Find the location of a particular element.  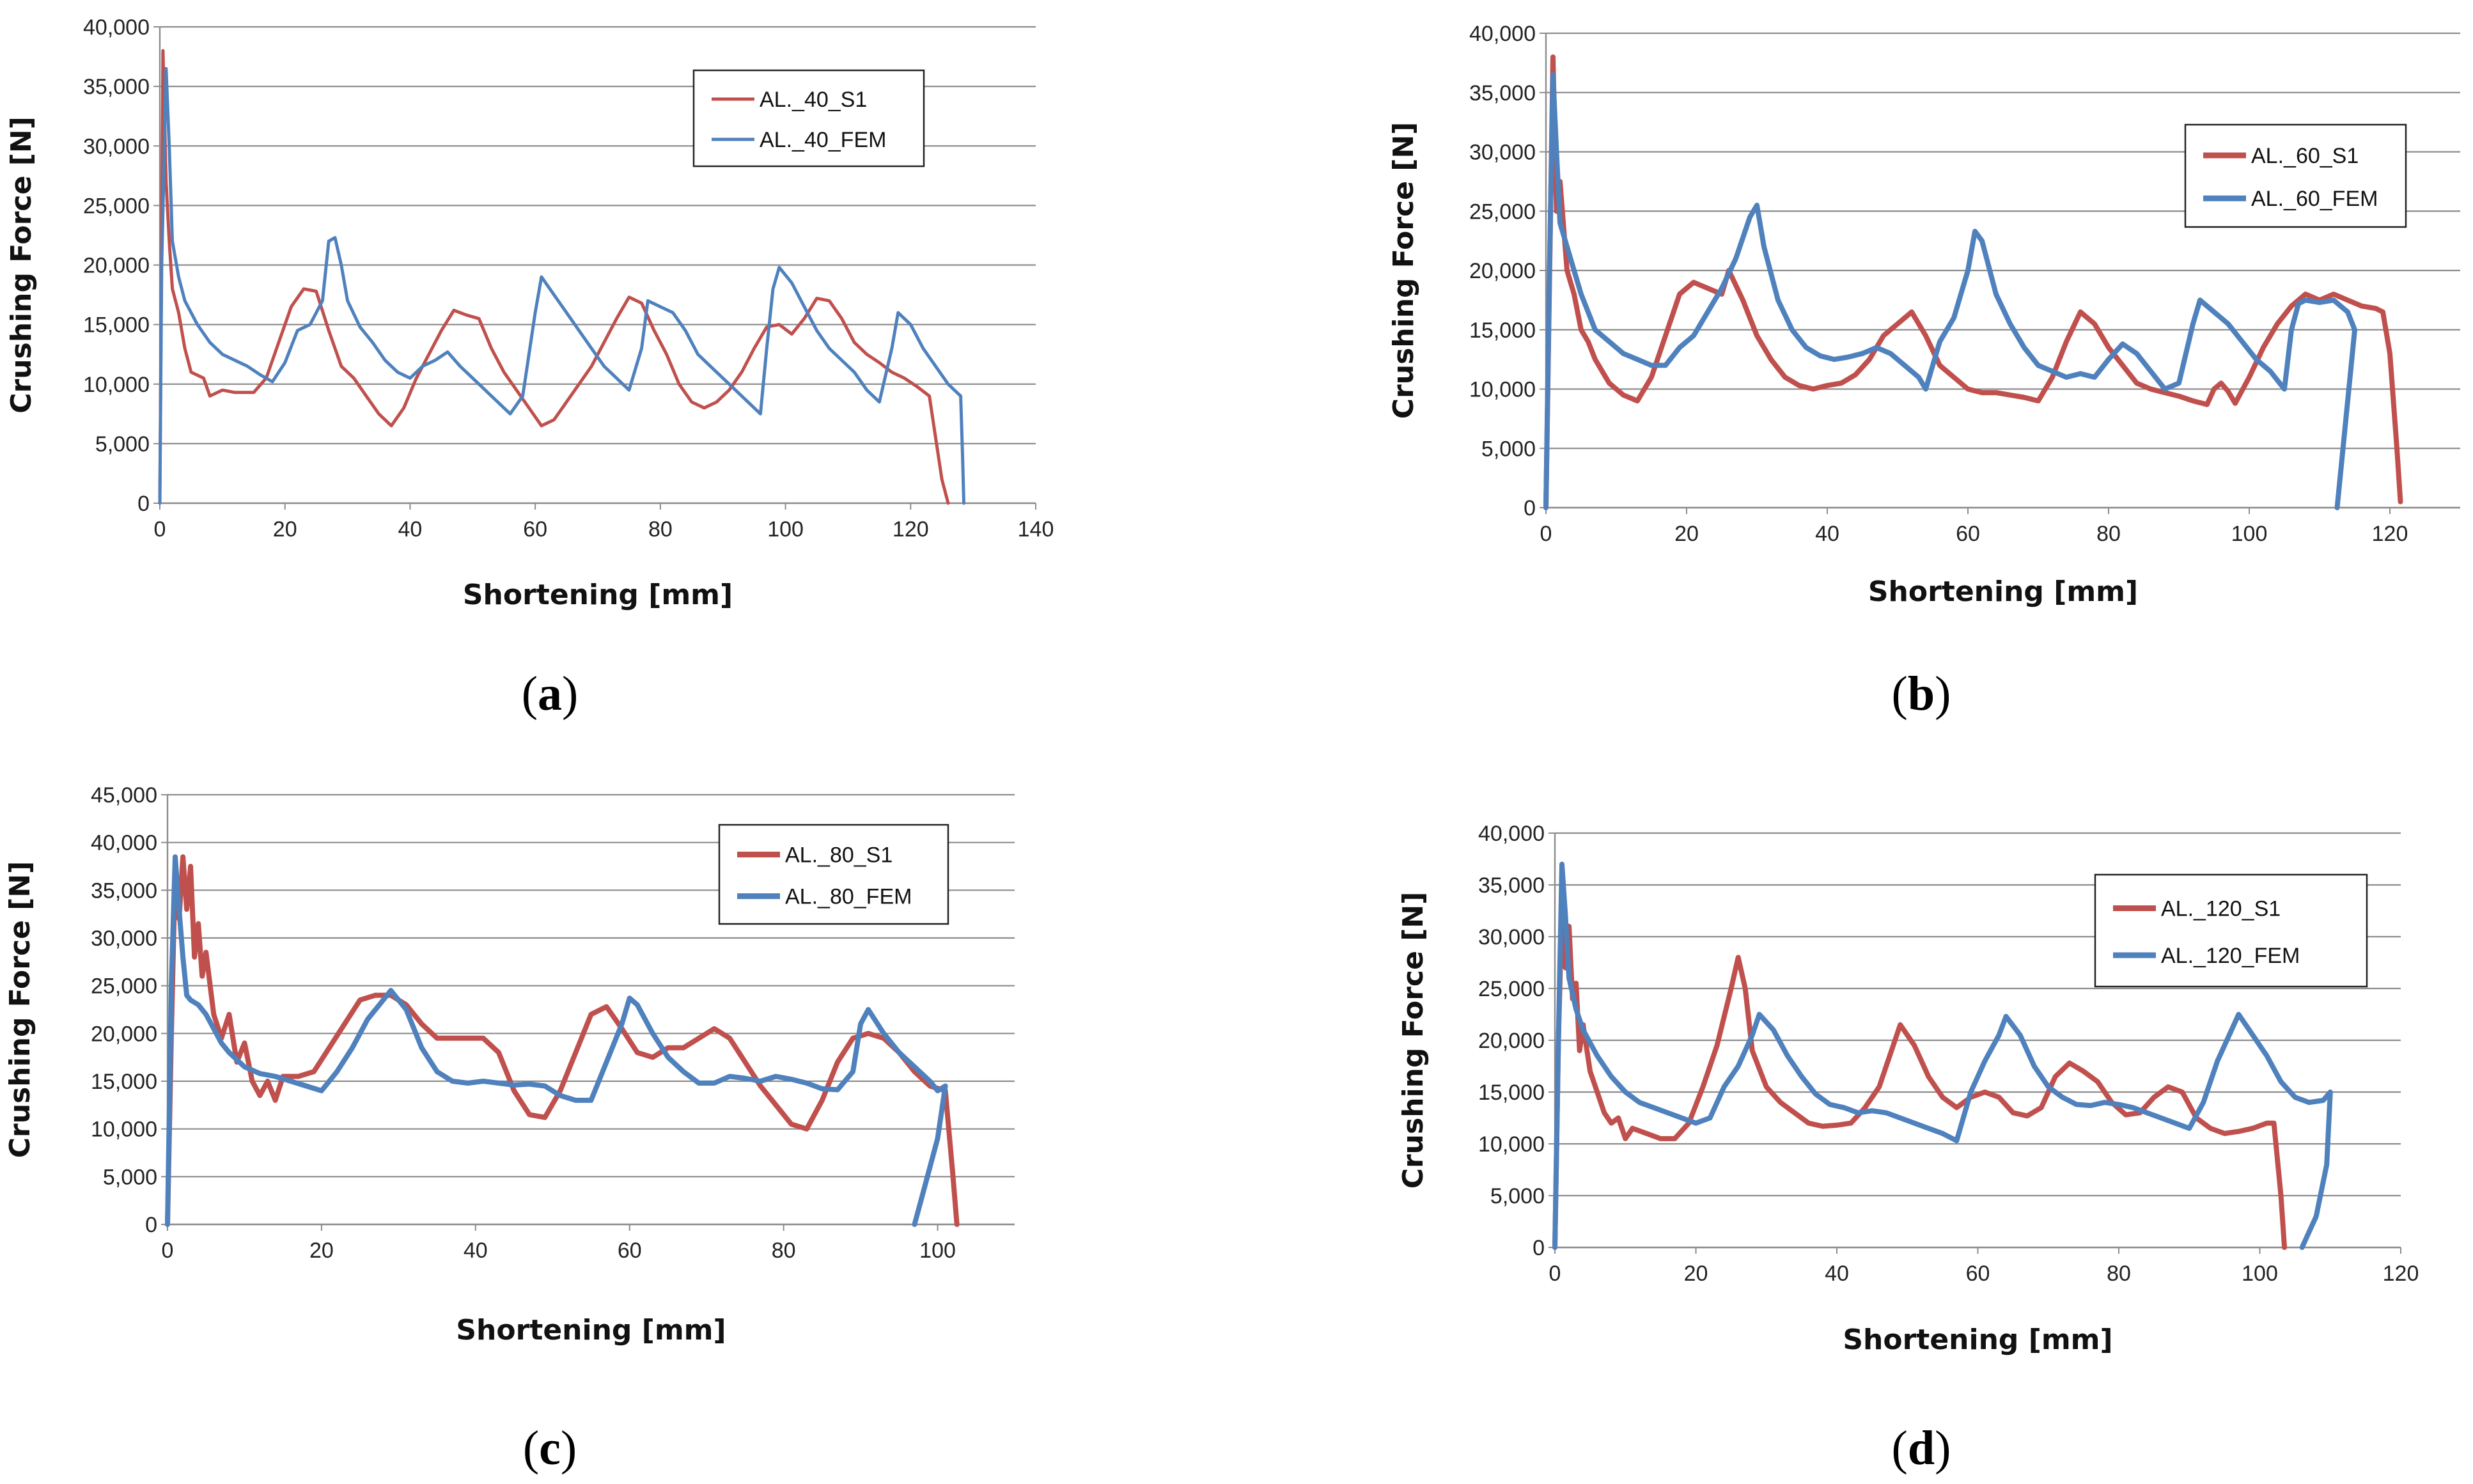

panel-caption: (a) is located at coordinates (550, 694).